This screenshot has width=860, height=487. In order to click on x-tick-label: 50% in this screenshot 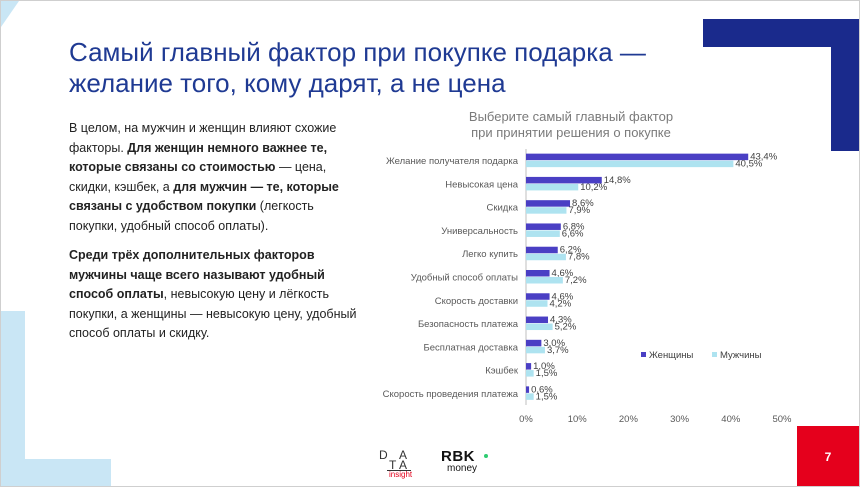, I will do `click(782, 419)`.